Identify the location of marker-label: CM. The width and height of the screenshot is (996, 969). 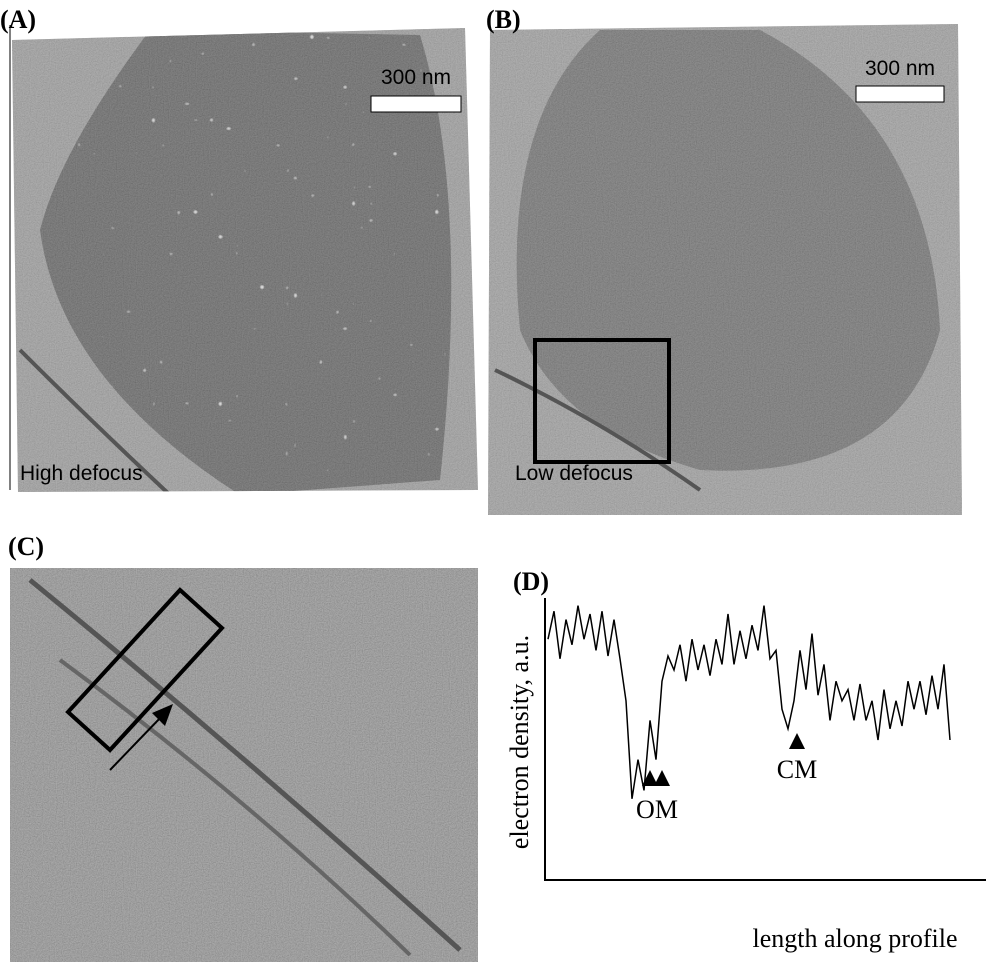
(797, 769).